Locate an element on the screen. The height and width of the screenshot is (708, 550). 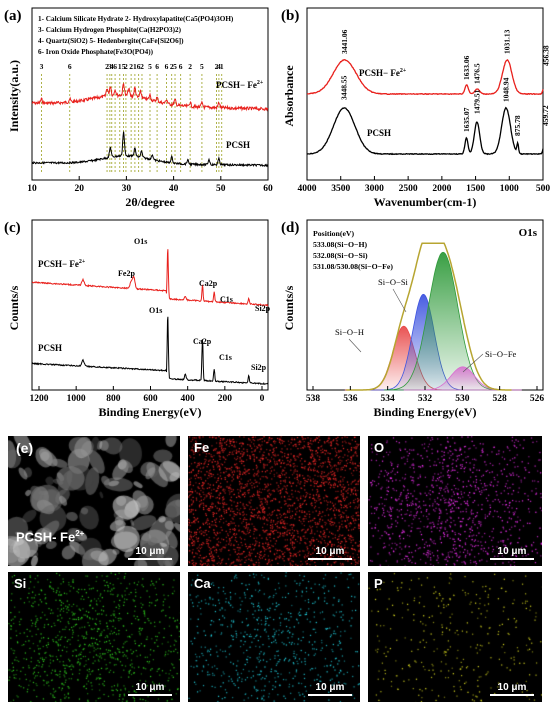
xps-series-pcsh is located at coordinates (150, 350).